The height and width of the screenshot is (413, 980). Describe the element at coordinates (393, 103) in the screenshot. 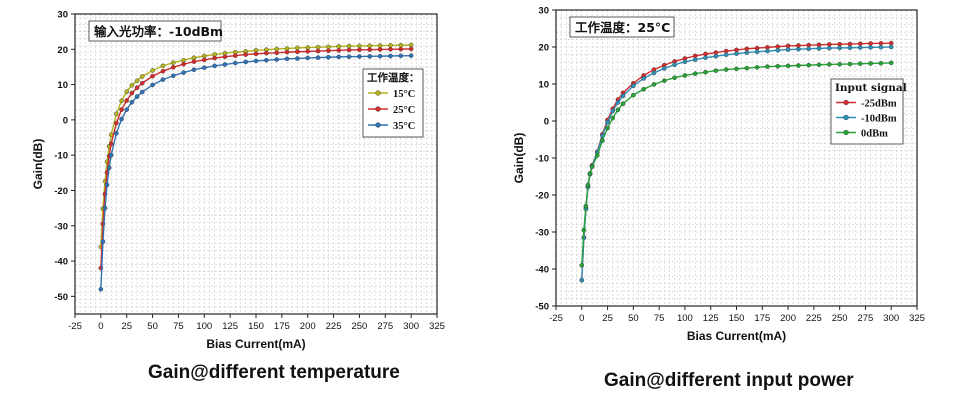

I see `legend: 工作温度： 15°C 25°C 35°C` at that location.